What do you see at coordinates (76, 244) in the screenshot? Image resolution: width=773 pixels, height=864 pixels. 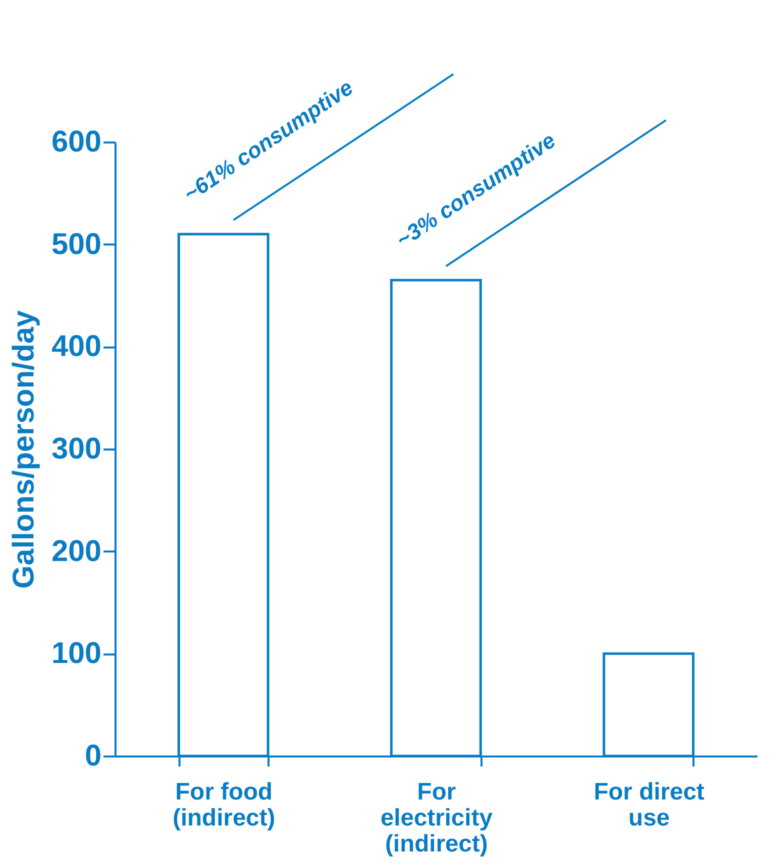 I see `y-tick-label: 500` at bounding box center [76, 244].